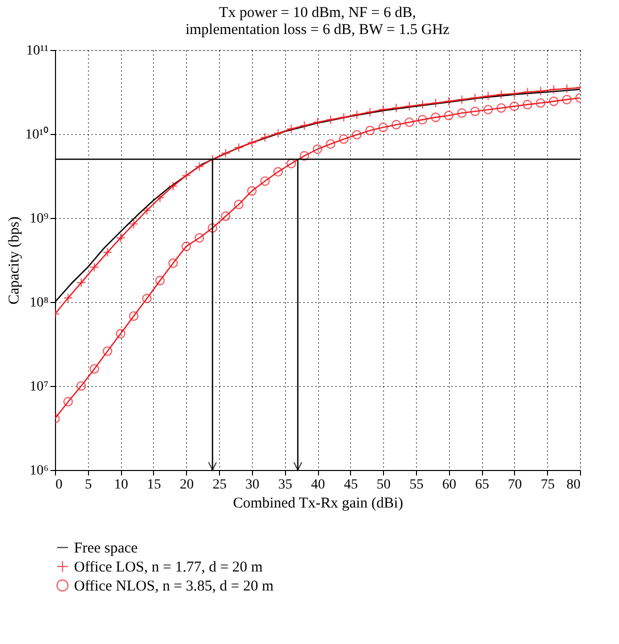 This screenshot has height=644, width=619. What do you see at coordinates (187, 485) in the screenshot?
I see `x-tick-label: 20` at bounding box center [187, 485].